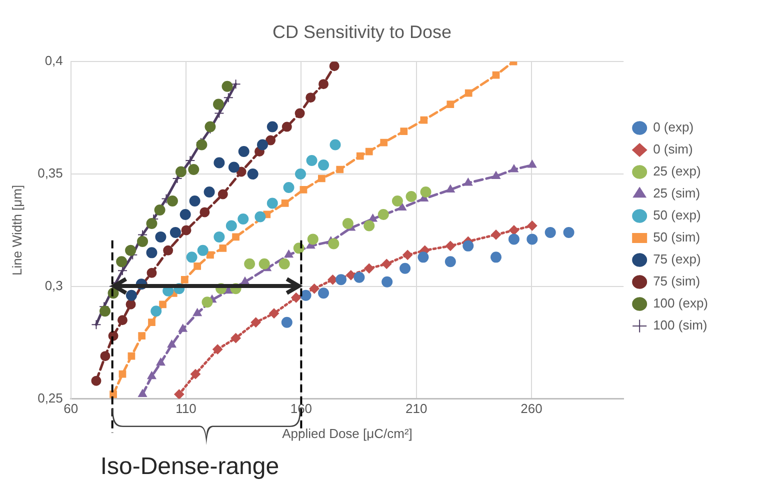 This screenshot has height=496, width=758. What do you see at coordinates (53, 60) in the screenshot?
I see `y-tick-label: 0,4` at bounding box center [53, 60].